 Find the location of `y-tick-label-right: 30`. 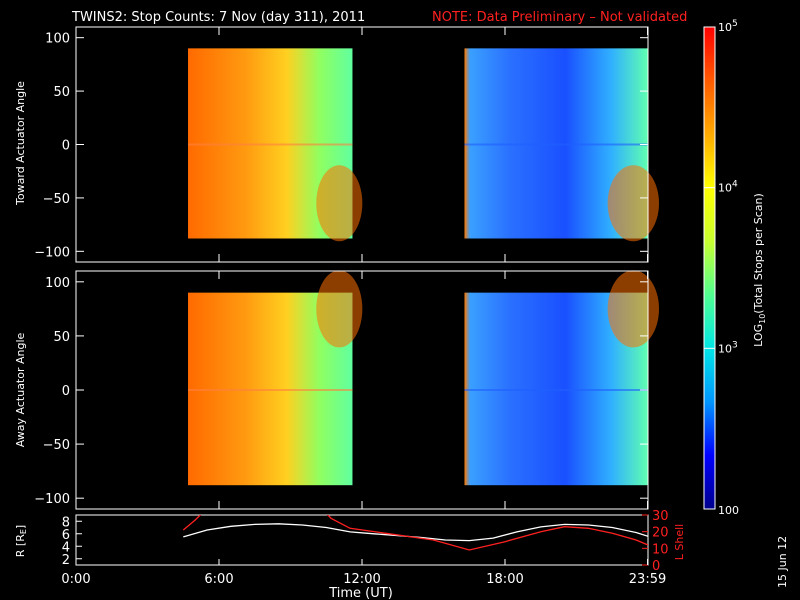

y-tick-label-right: 30 is located at coordinates (660, 516).